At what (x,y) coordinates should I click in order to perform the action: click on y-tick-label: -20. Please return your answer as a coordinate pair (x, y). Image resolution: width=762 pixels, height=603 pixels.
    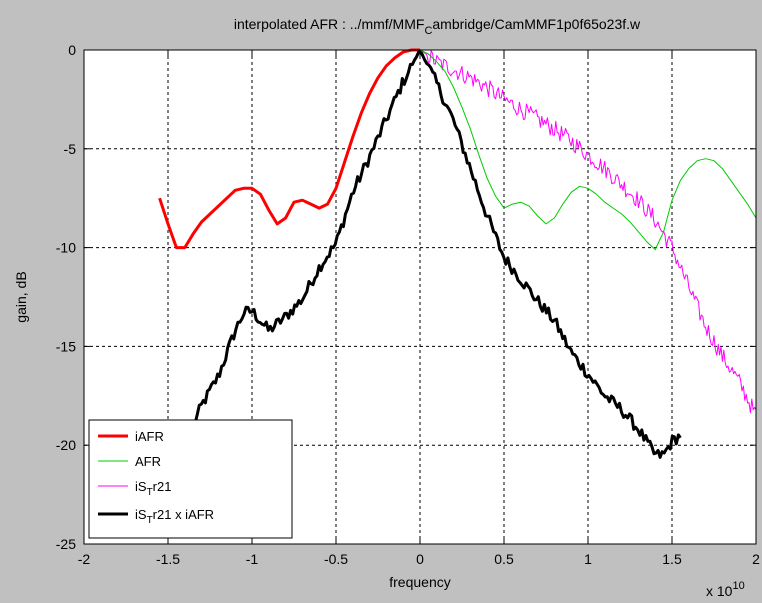
    Looking at the image, I should click on (66, 445).